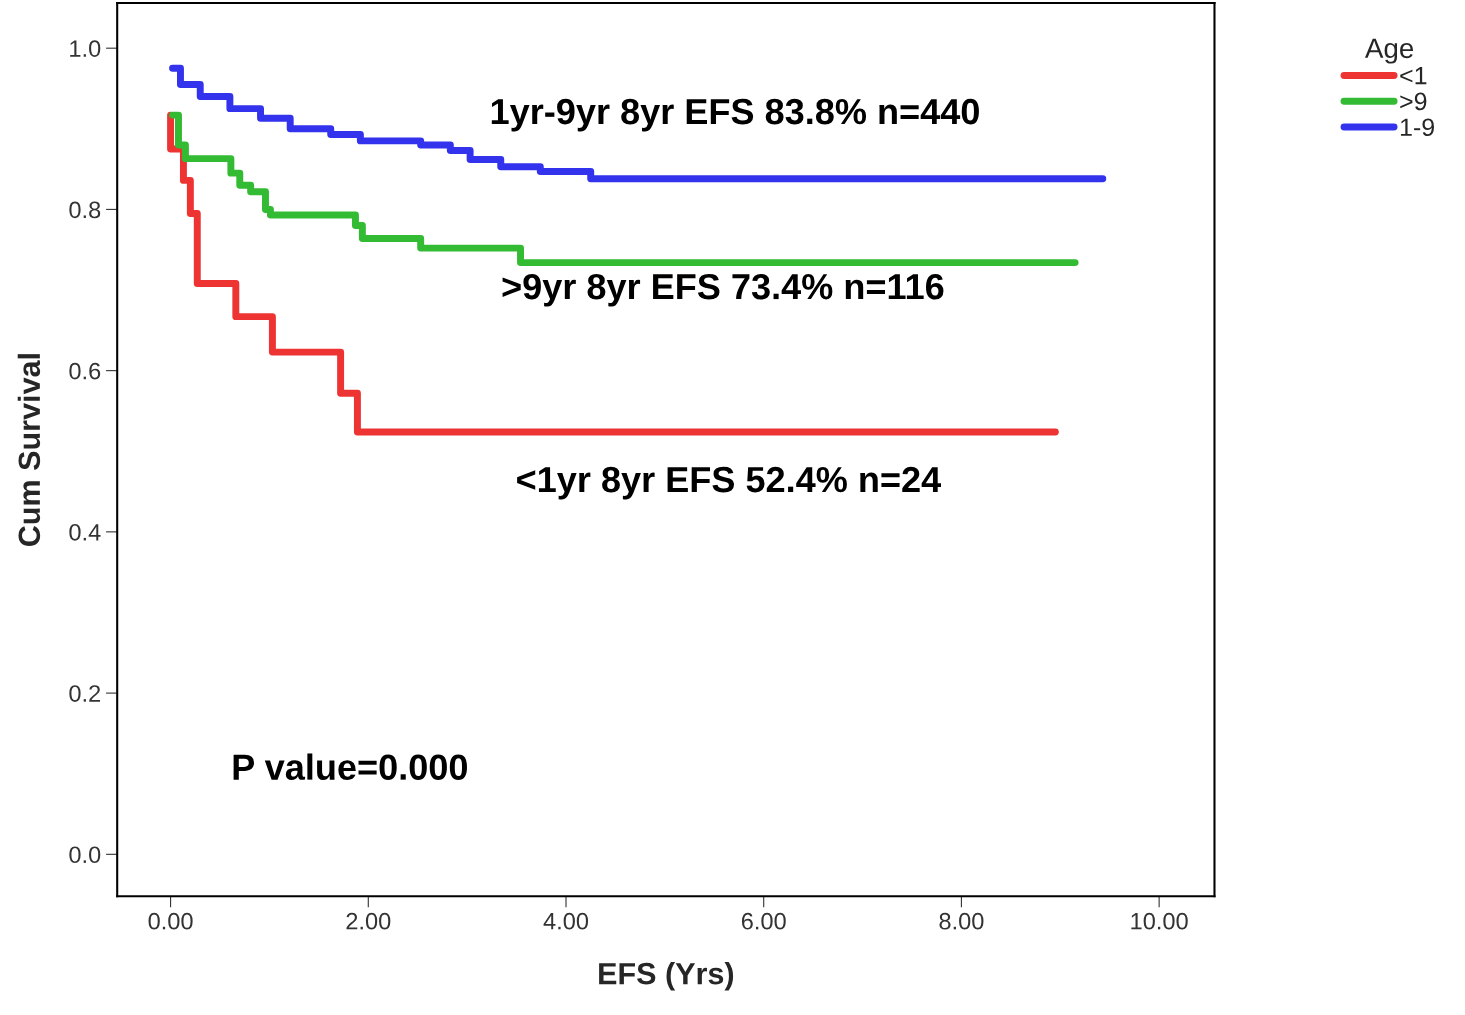  I want to click on x-tick-label: 8.00, so click(961, 921).